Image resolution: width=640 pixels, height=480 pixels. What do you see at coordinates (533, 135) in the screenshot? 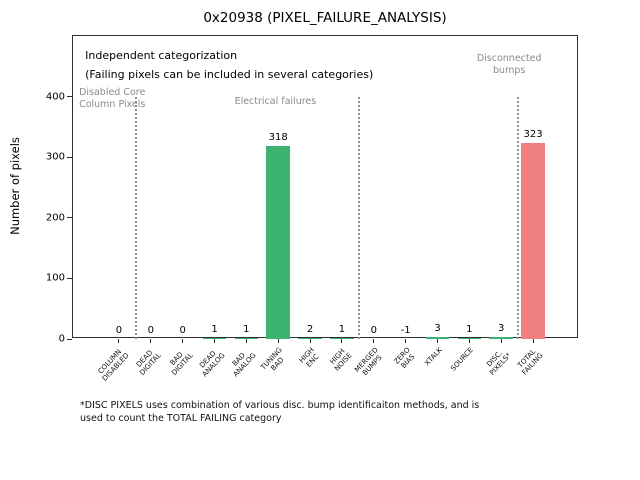
I see `bar-value-label: 323` at bounding box center [533, 135].